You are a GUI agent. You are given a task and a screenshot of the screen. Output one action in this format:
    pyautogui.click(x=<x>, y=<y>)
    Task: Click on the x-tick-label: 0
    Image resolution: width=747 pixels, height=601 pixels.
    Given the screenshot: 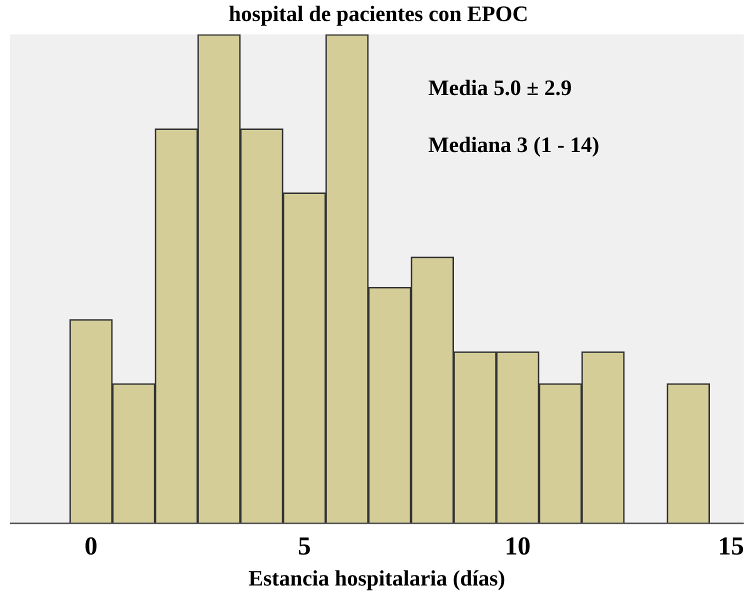 What is the action you would take?
    pyautogui.click(x=91, y=546)
    